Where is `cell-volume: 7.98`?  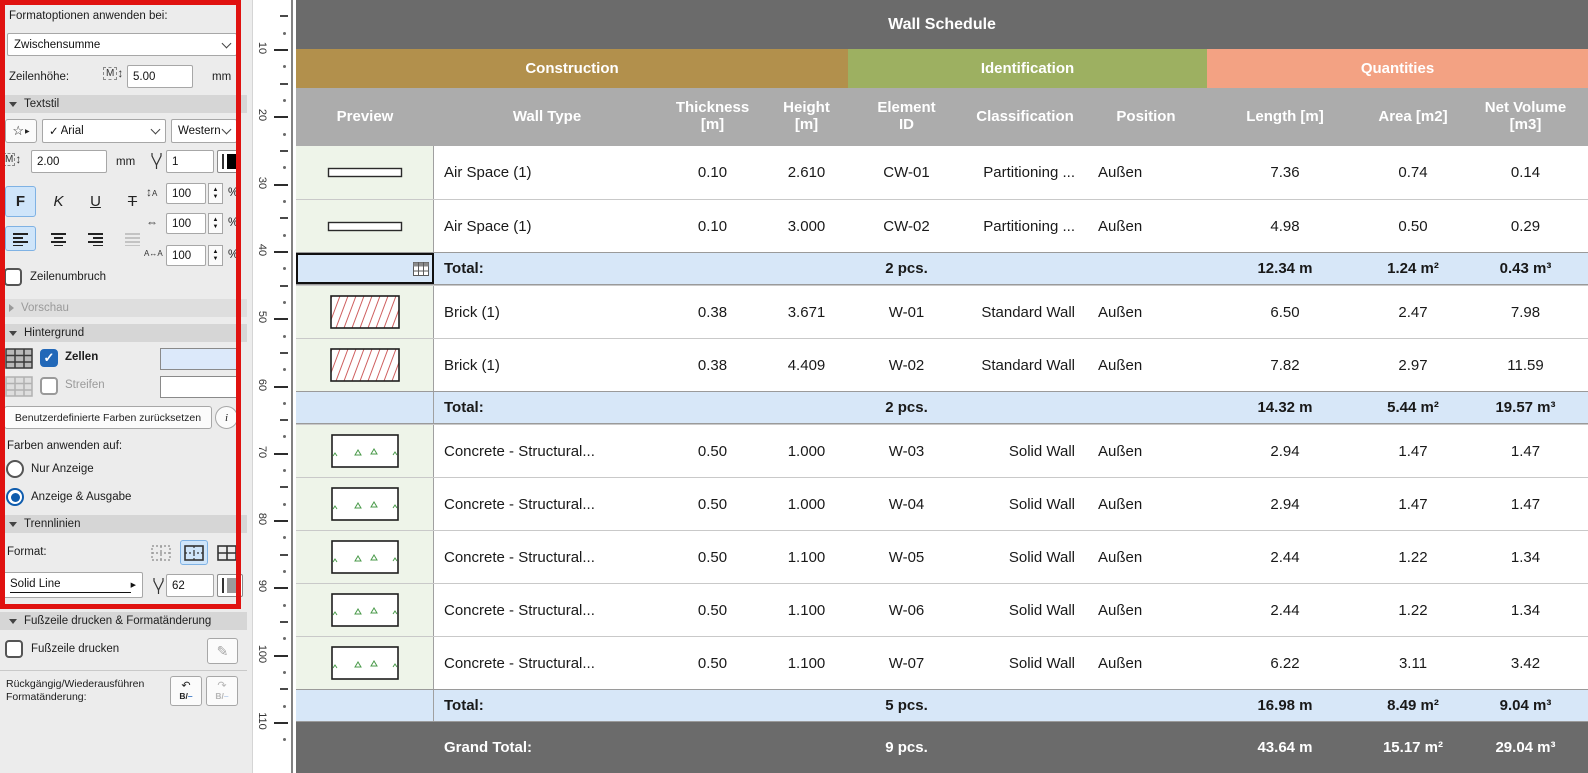 cell-volume: 7.98 is located at coordinates (1525, 312).